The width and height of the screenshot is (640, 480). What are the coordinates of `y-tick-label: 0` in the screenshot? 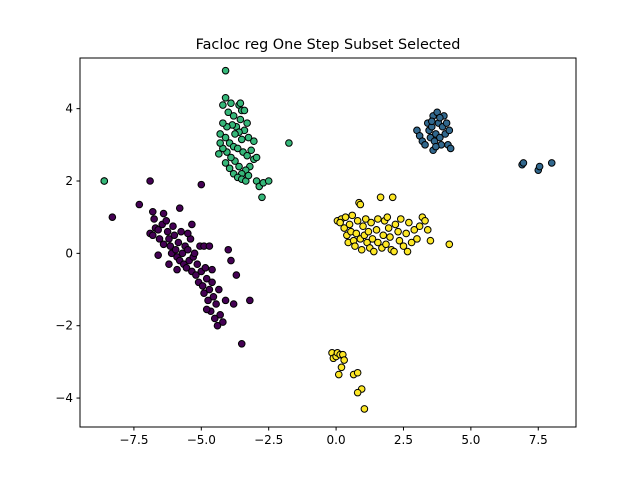 It's located at (69, 253).